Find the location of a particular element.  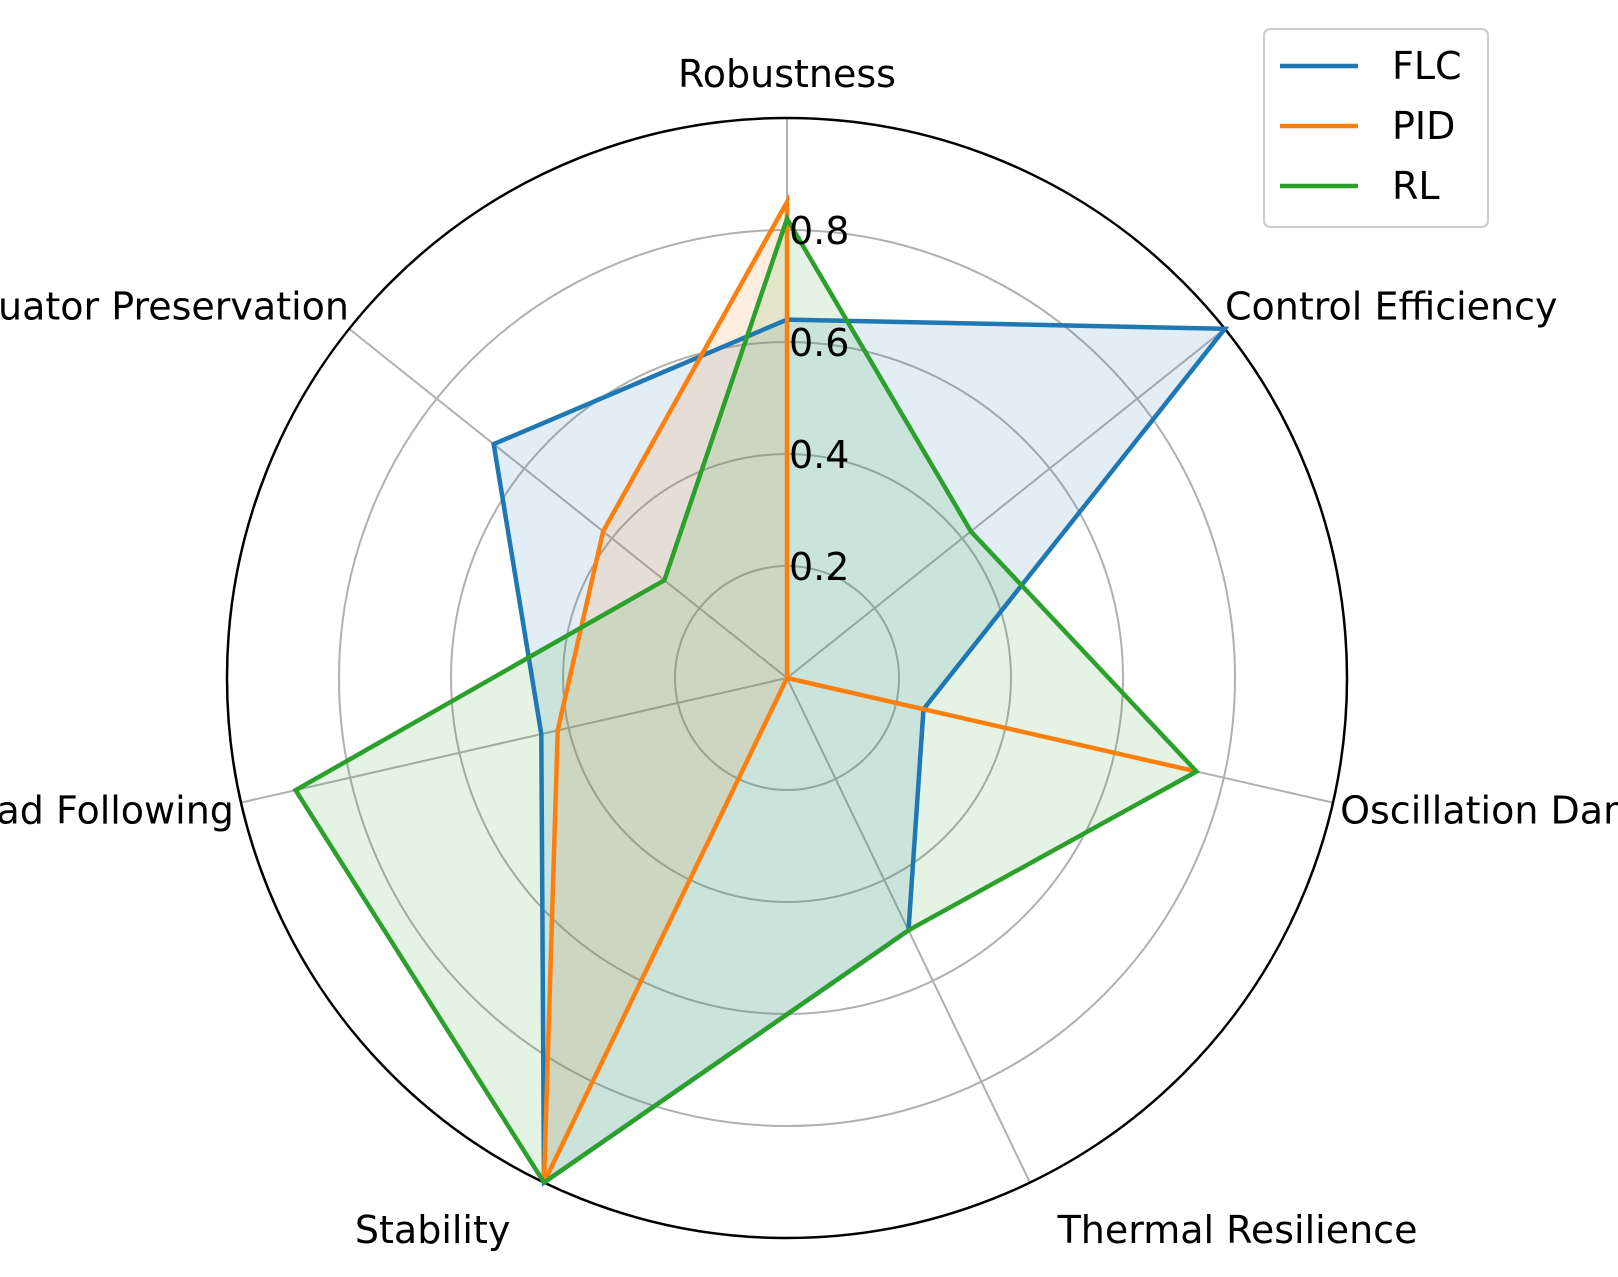

legend: FLC PID RL is located at coordinates (1376, 128).